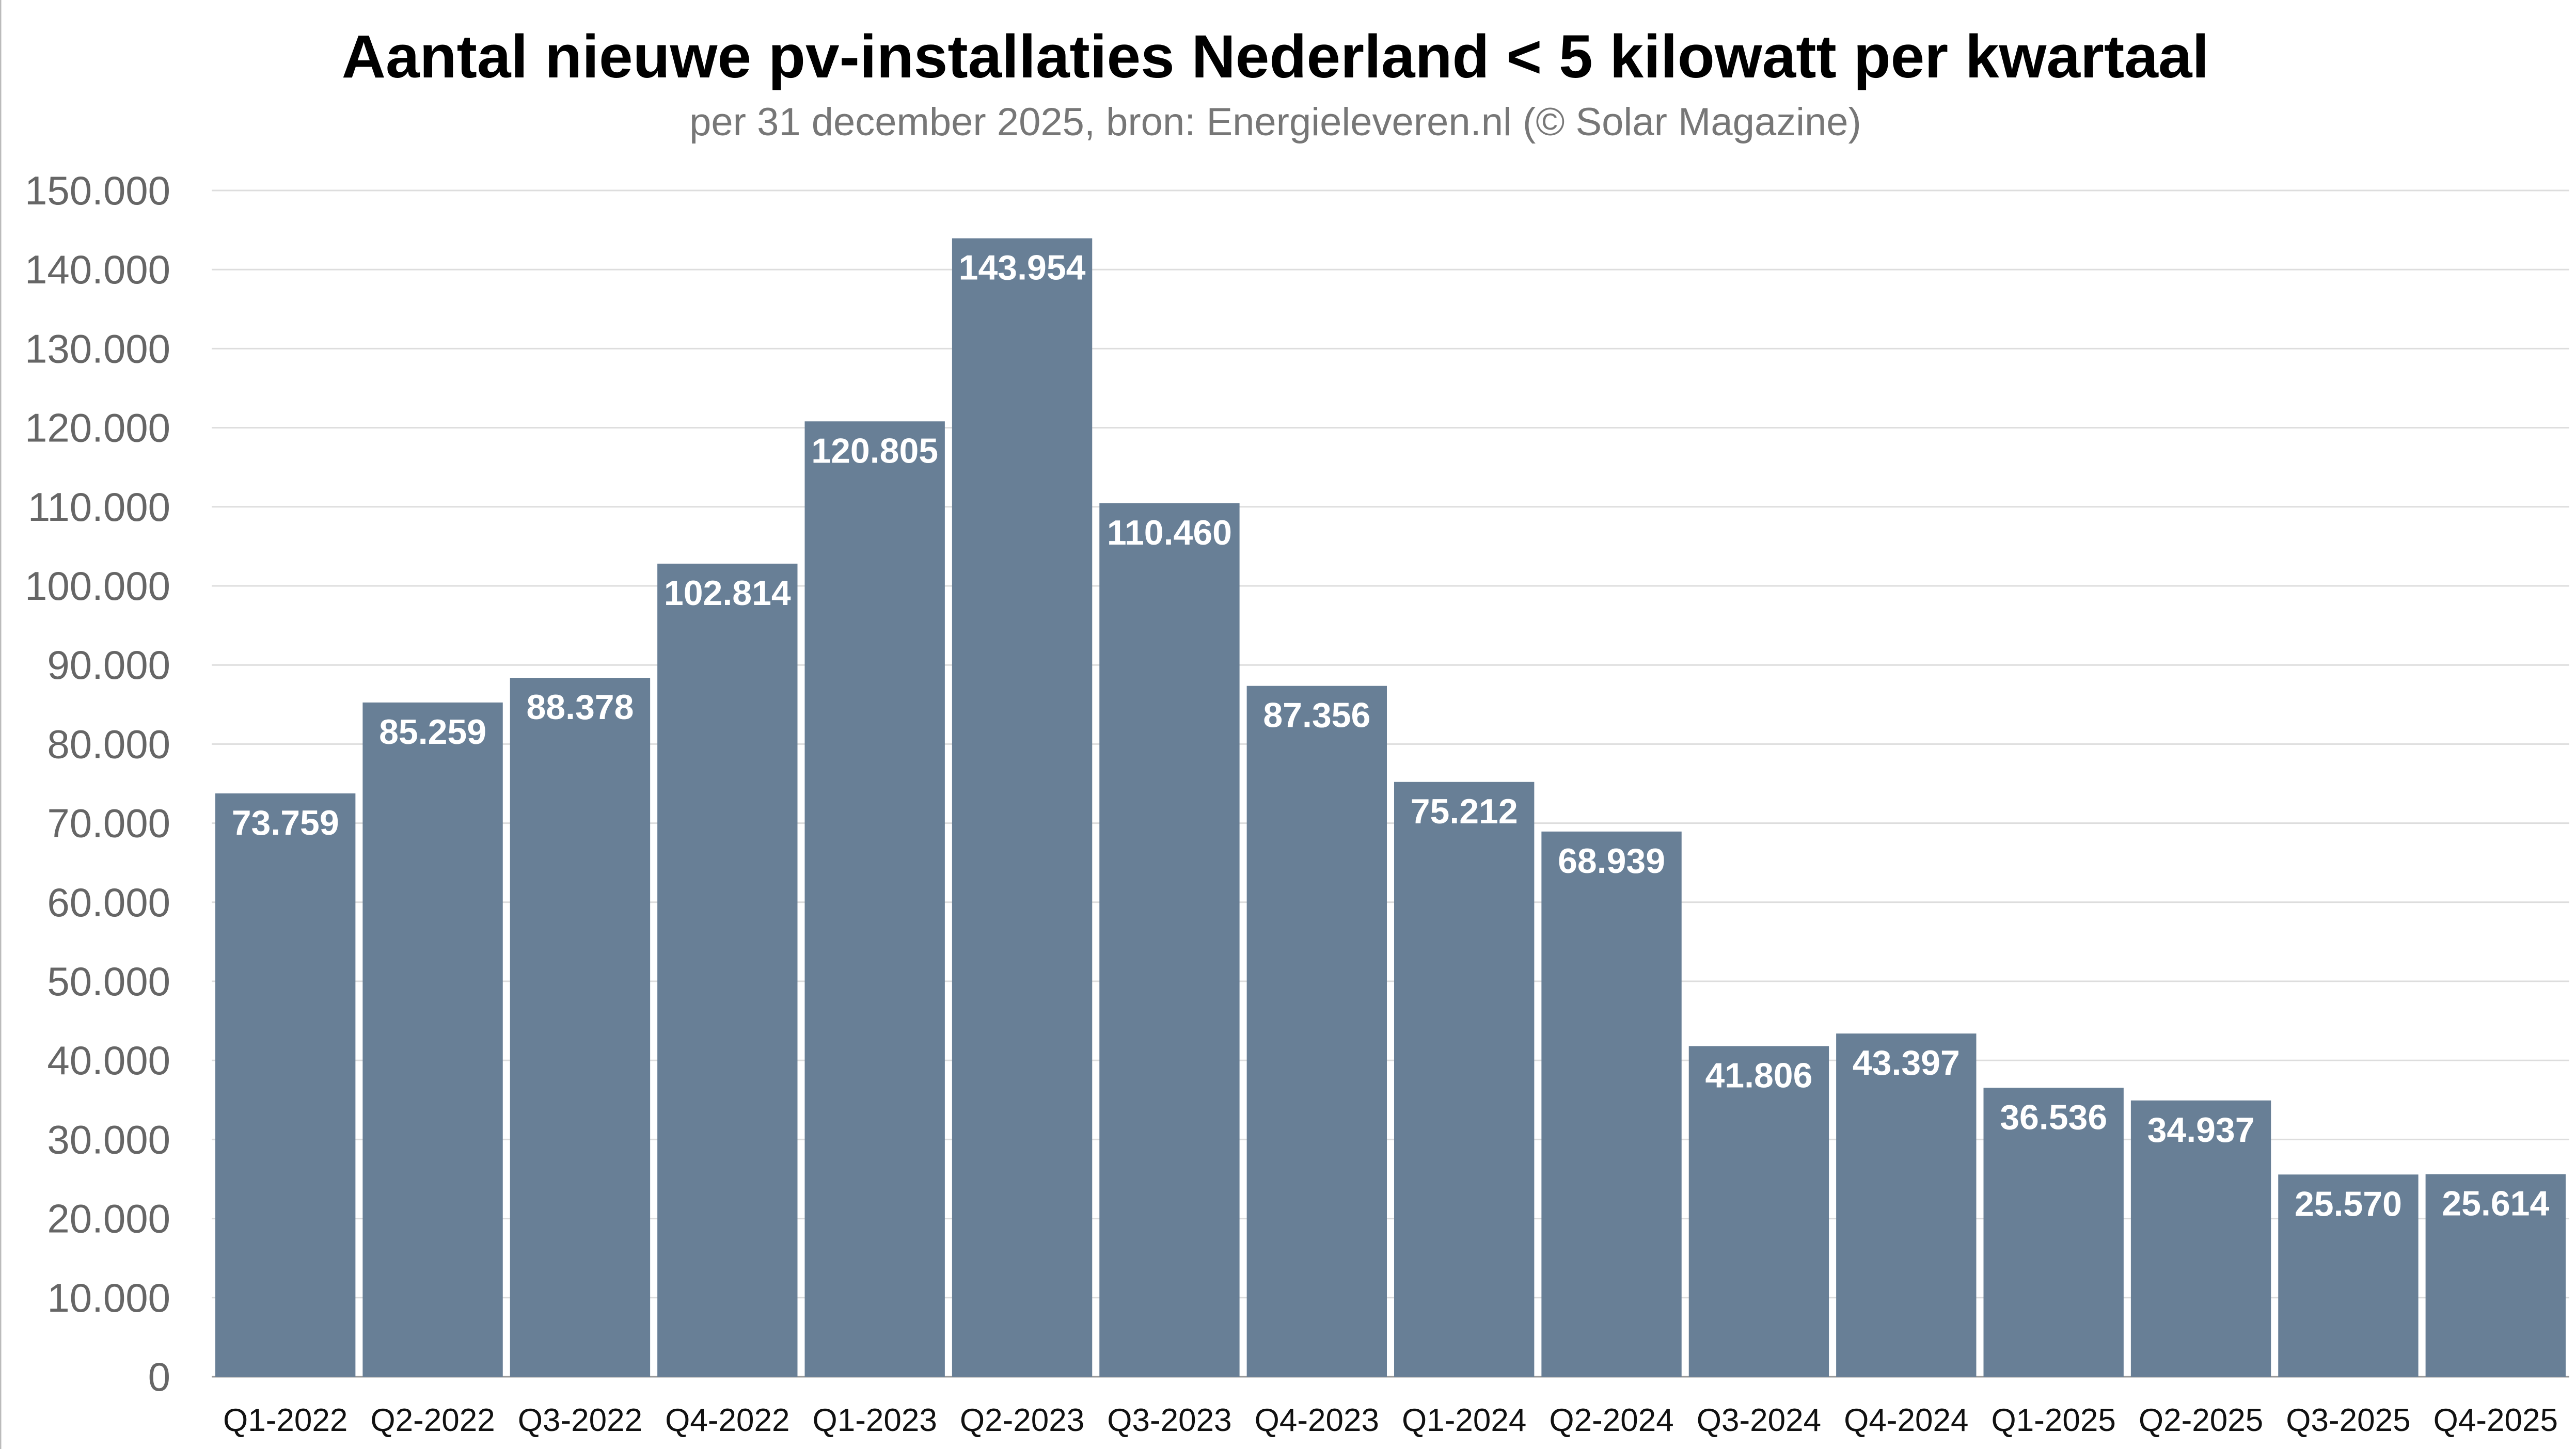 This screenshot has width=2576, height=1449. I want to click on y-tick-label: 20.000, so click(108, 1219).